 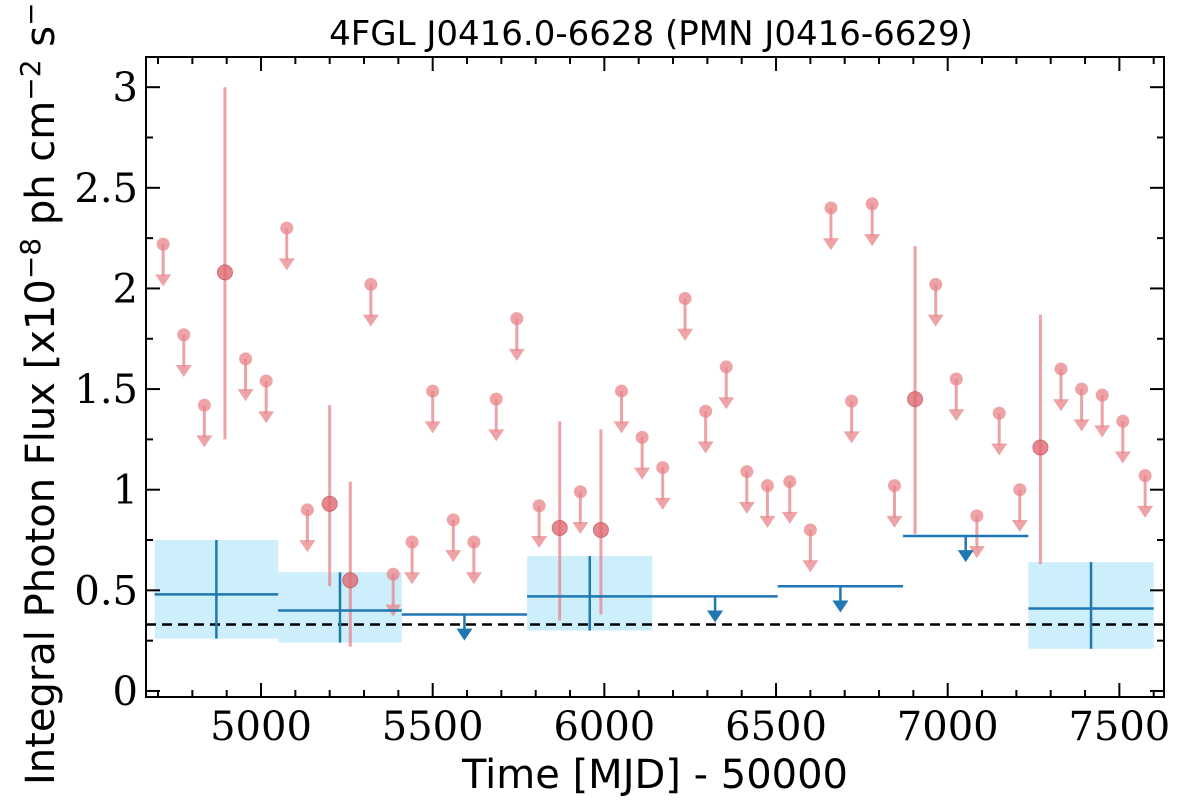 What do you see at coordinates (604, 727) in the screenshot?
I see `x-tick-label: 6000` at bounding box center [604, 727].